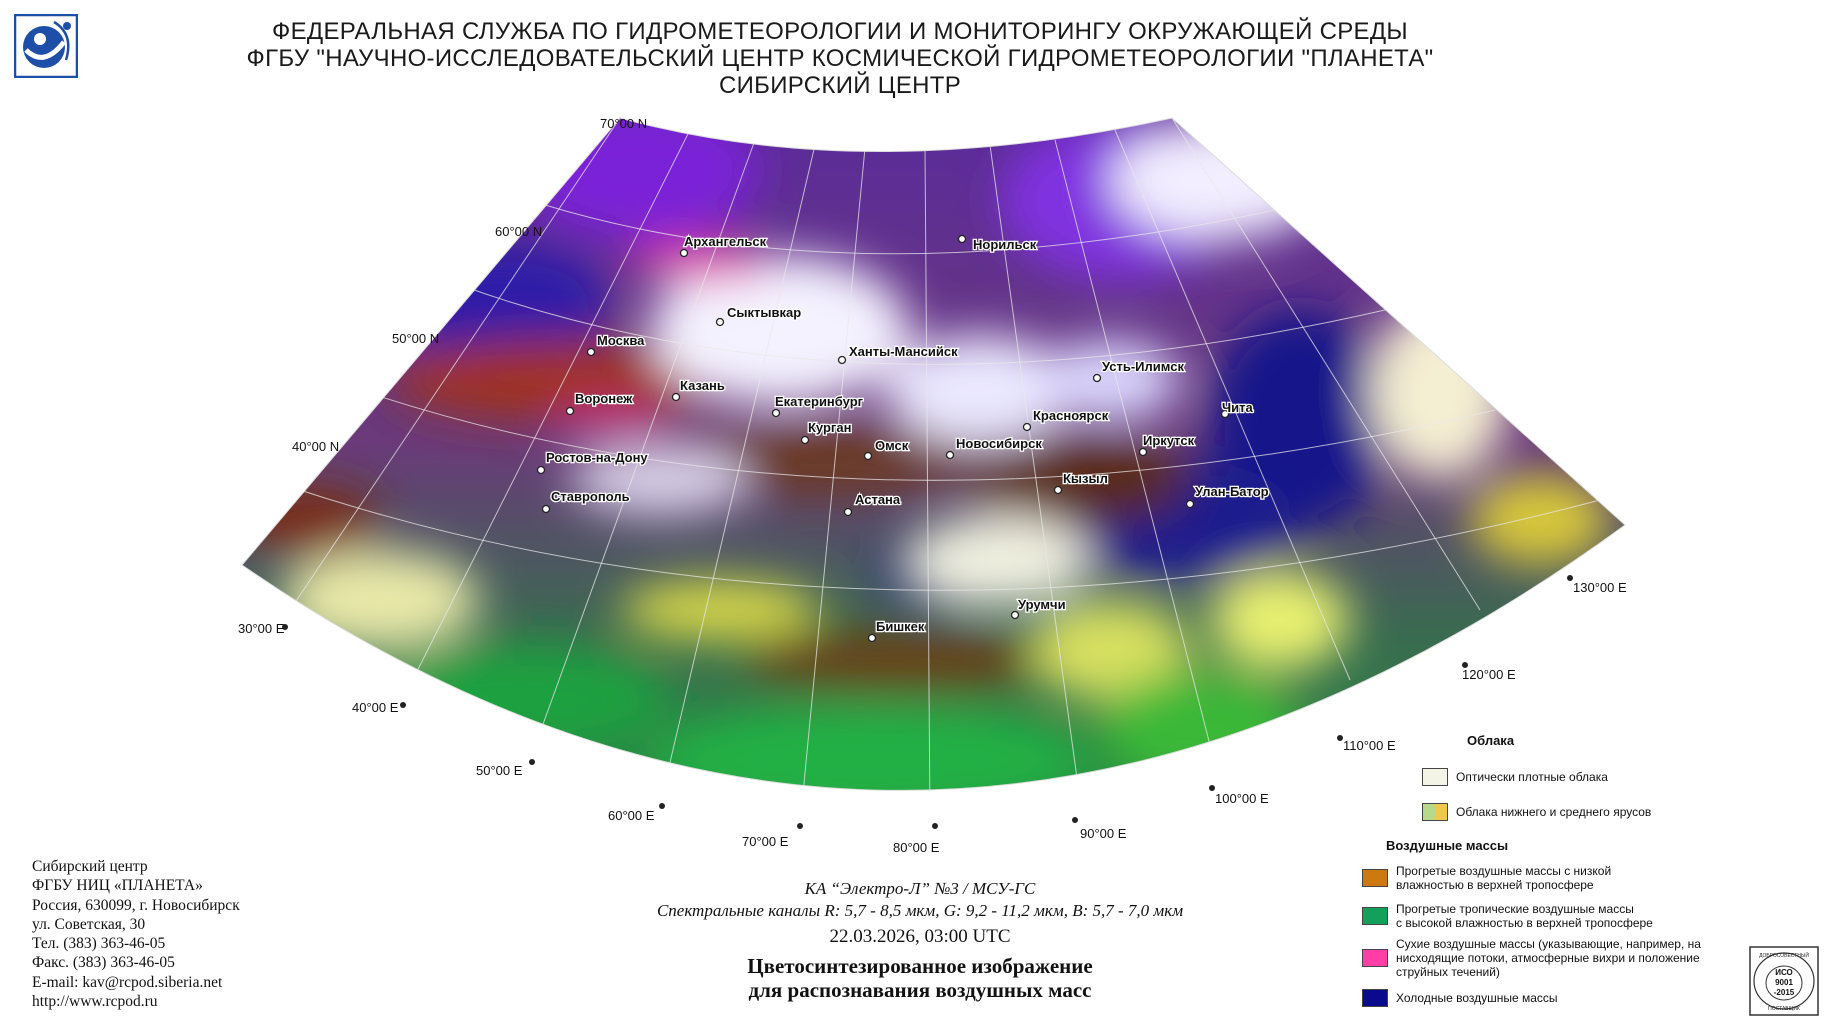 The width and height of the screenshot is (1840, 1035). I want to click on city-krasnoyarsk: Красноярск, so click(1071, 415).